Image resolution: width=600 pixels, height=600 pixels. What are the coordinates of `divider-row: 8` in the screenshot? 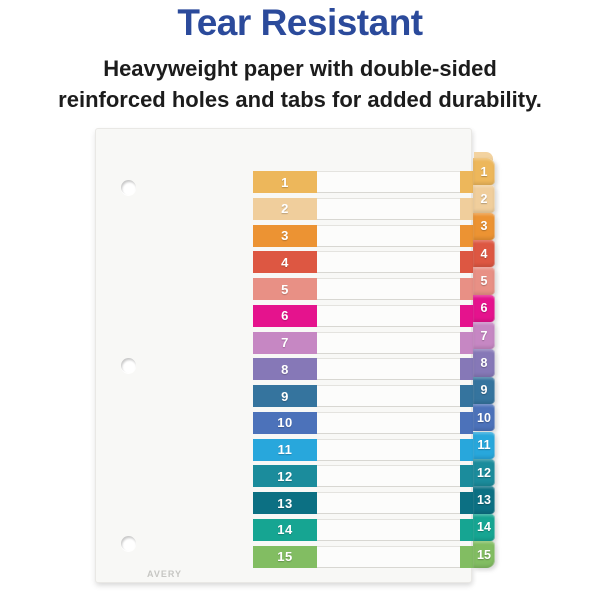 It's located at (363, 369).